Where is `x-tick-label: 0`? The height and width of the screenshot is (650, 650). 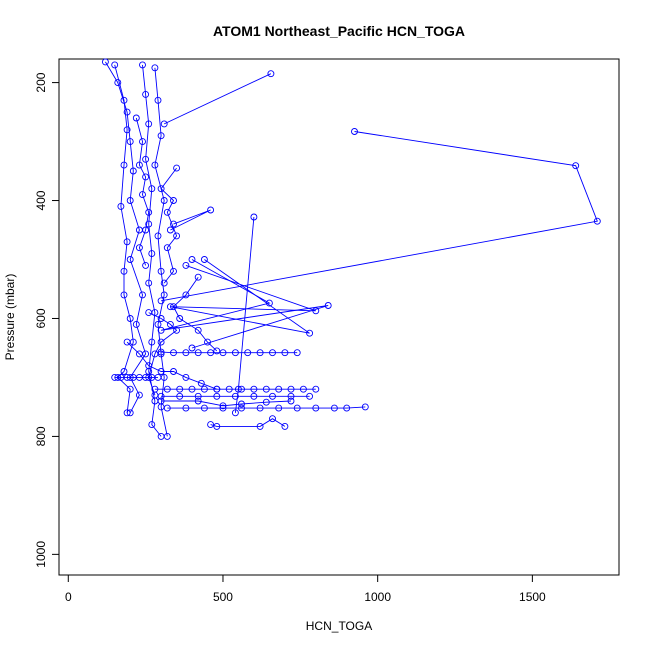 x-tick-label: 0 is located at coordinates (68, 597).